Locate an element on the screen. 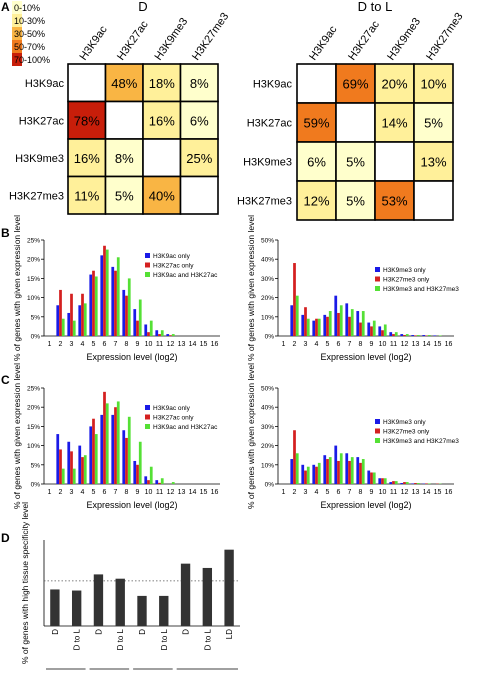 The image size is (478, 674). x-tick-label: 1 is located at coordinates (284, 492).